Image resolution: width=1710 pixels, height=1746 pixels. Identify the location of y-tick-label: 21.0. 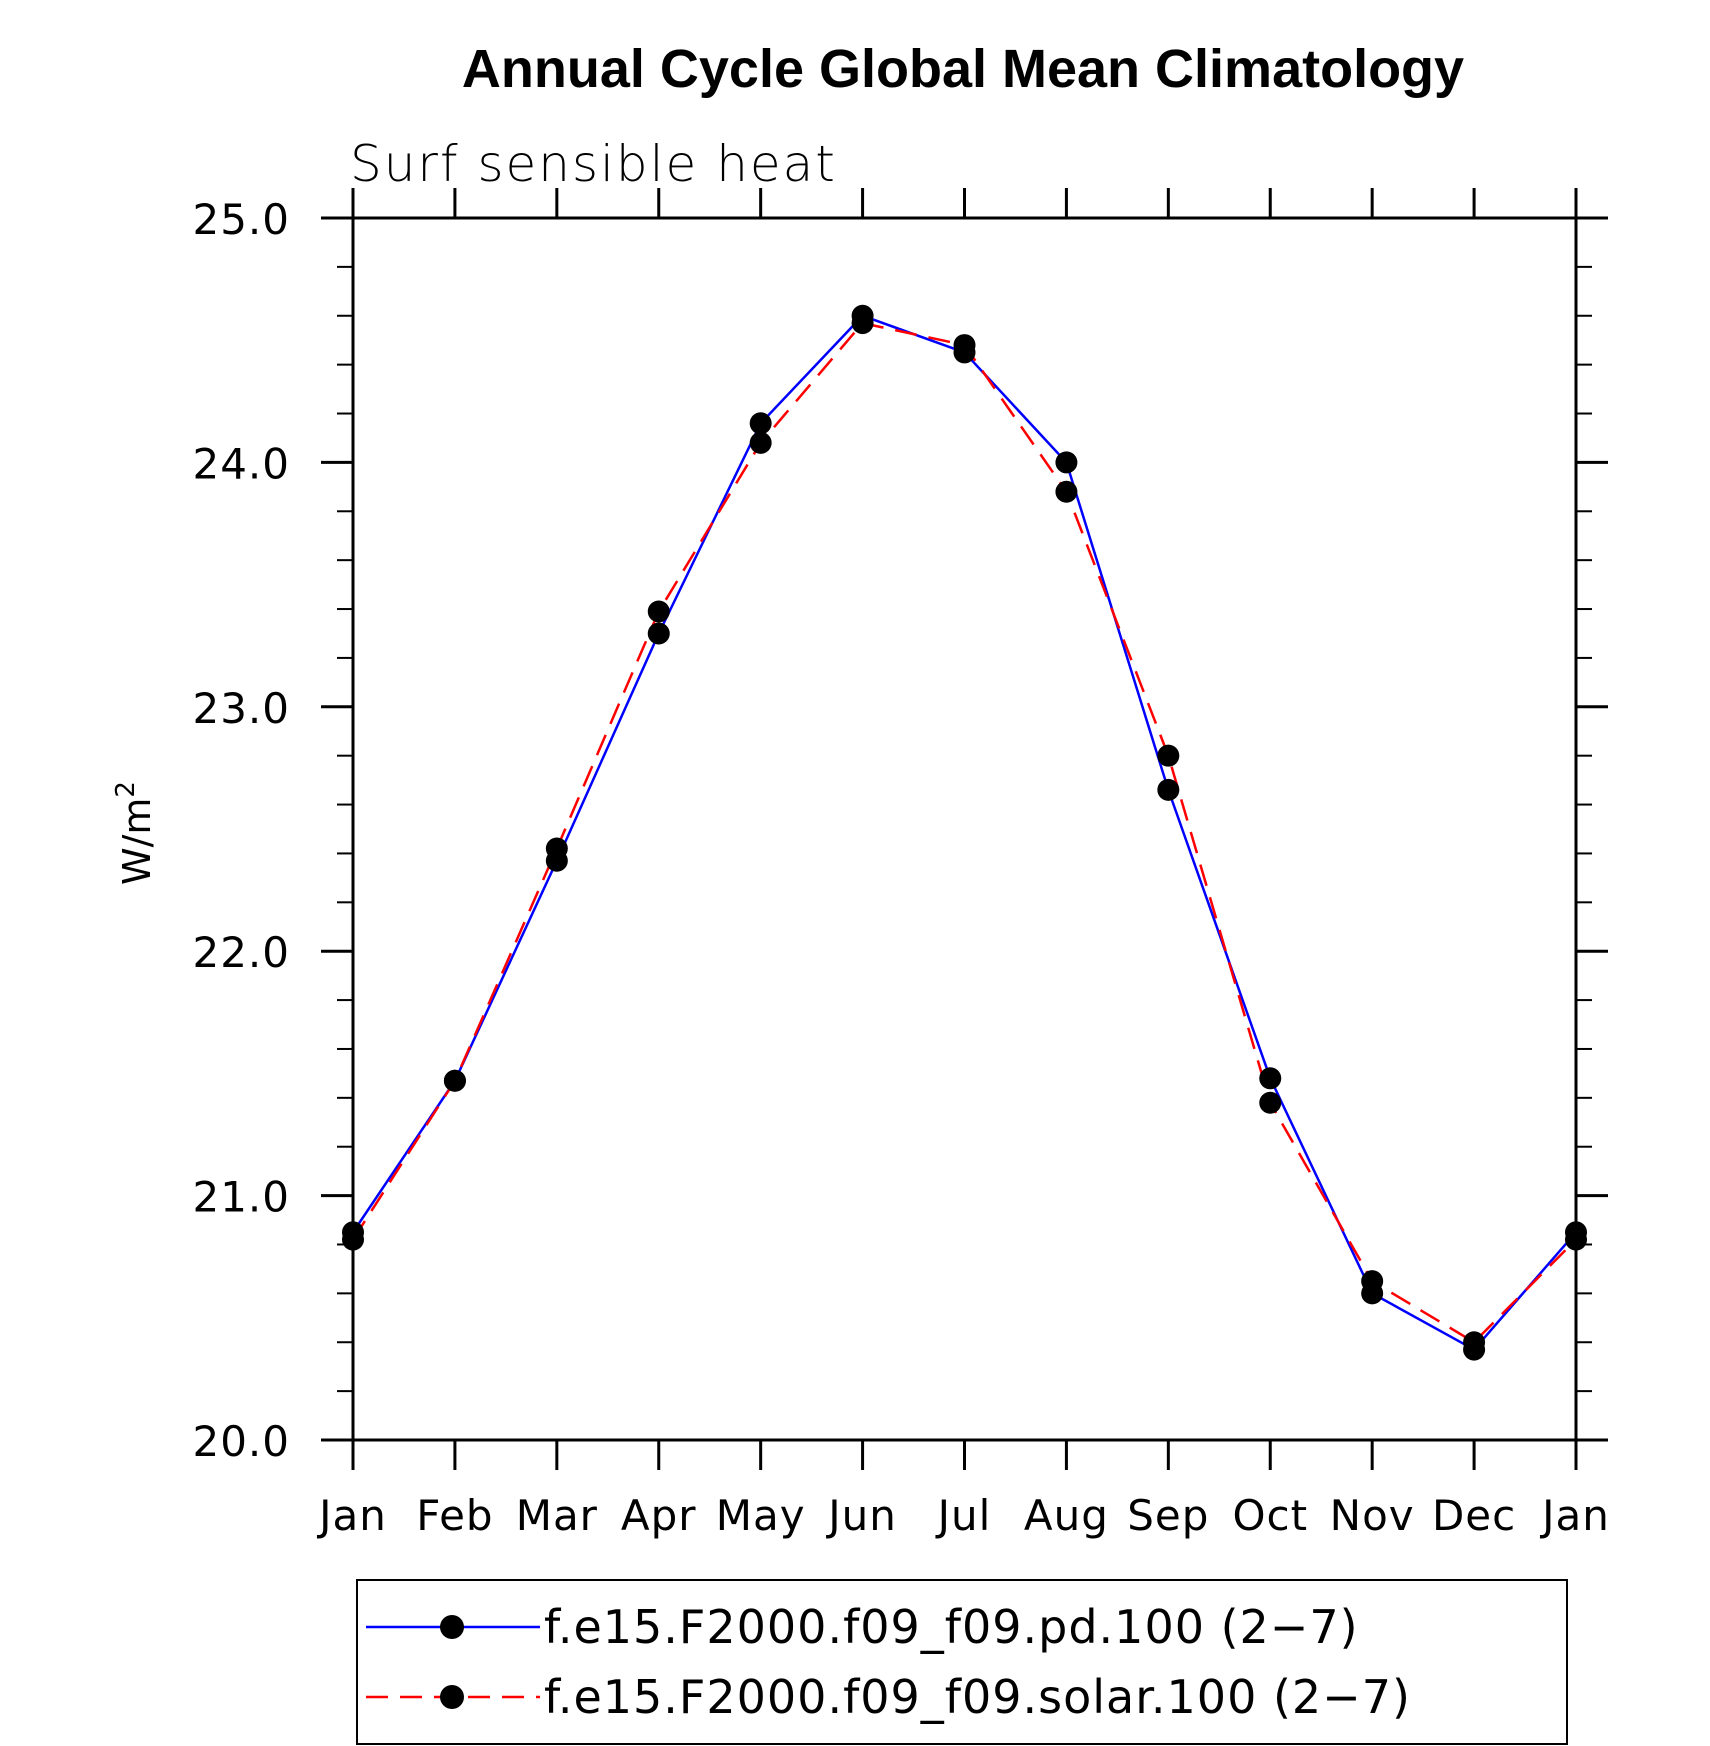
(241, 1197).